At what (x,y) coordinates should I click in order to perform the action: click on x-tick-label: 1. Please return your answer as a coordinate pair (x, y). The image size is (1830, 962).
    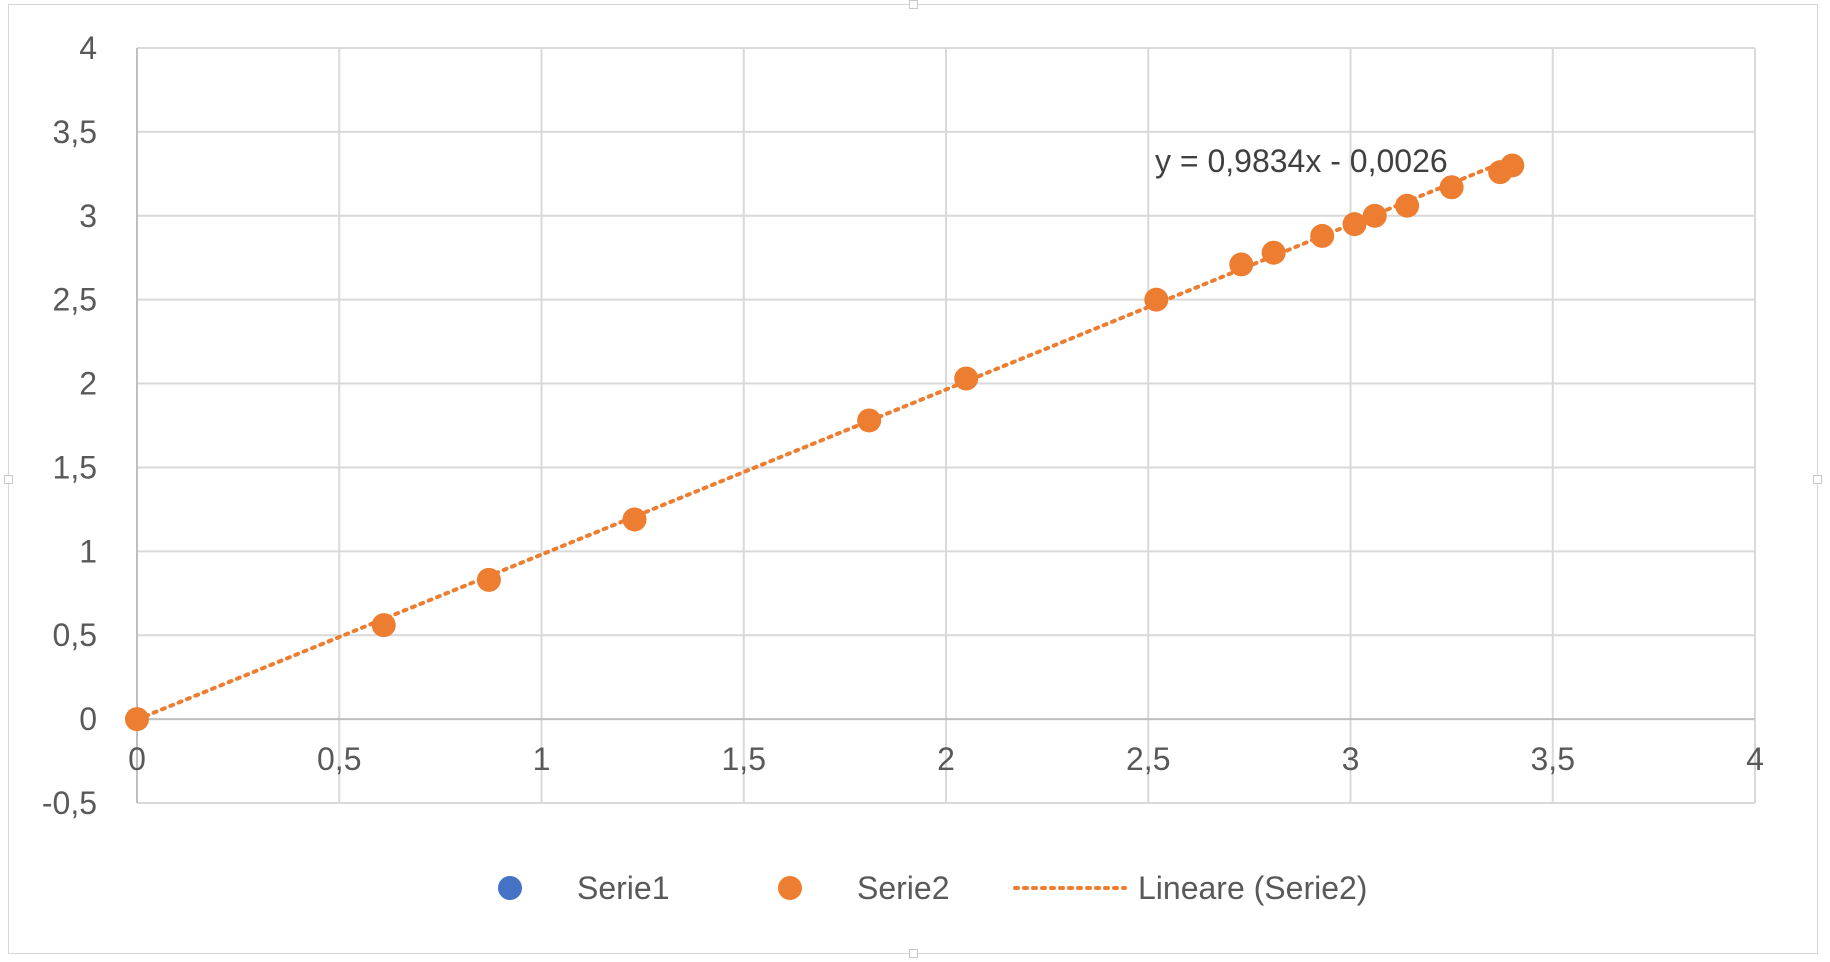
    Looking at the image, I should click on (542, 759).